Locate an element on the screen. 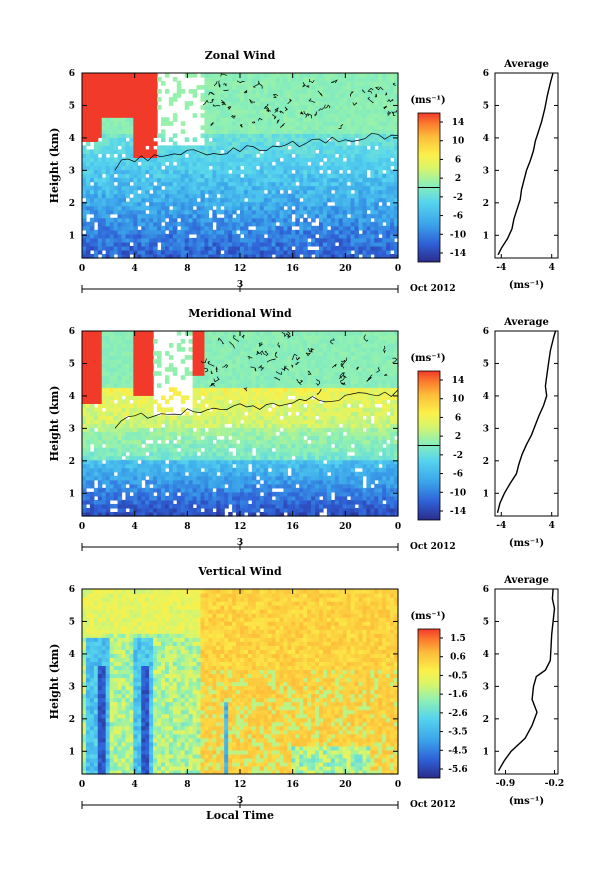 Image resolution: width=615 pixels, height=873 pixels. colorbar-tick-label: -5.6 is located at coordinates (457, 770).